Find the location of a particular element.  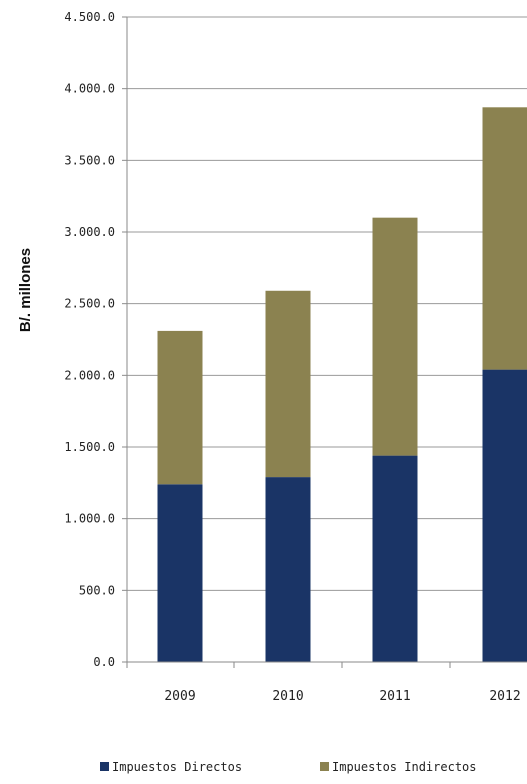

y-tick-label: 2.500.0 is located at coordinates (89, 304).